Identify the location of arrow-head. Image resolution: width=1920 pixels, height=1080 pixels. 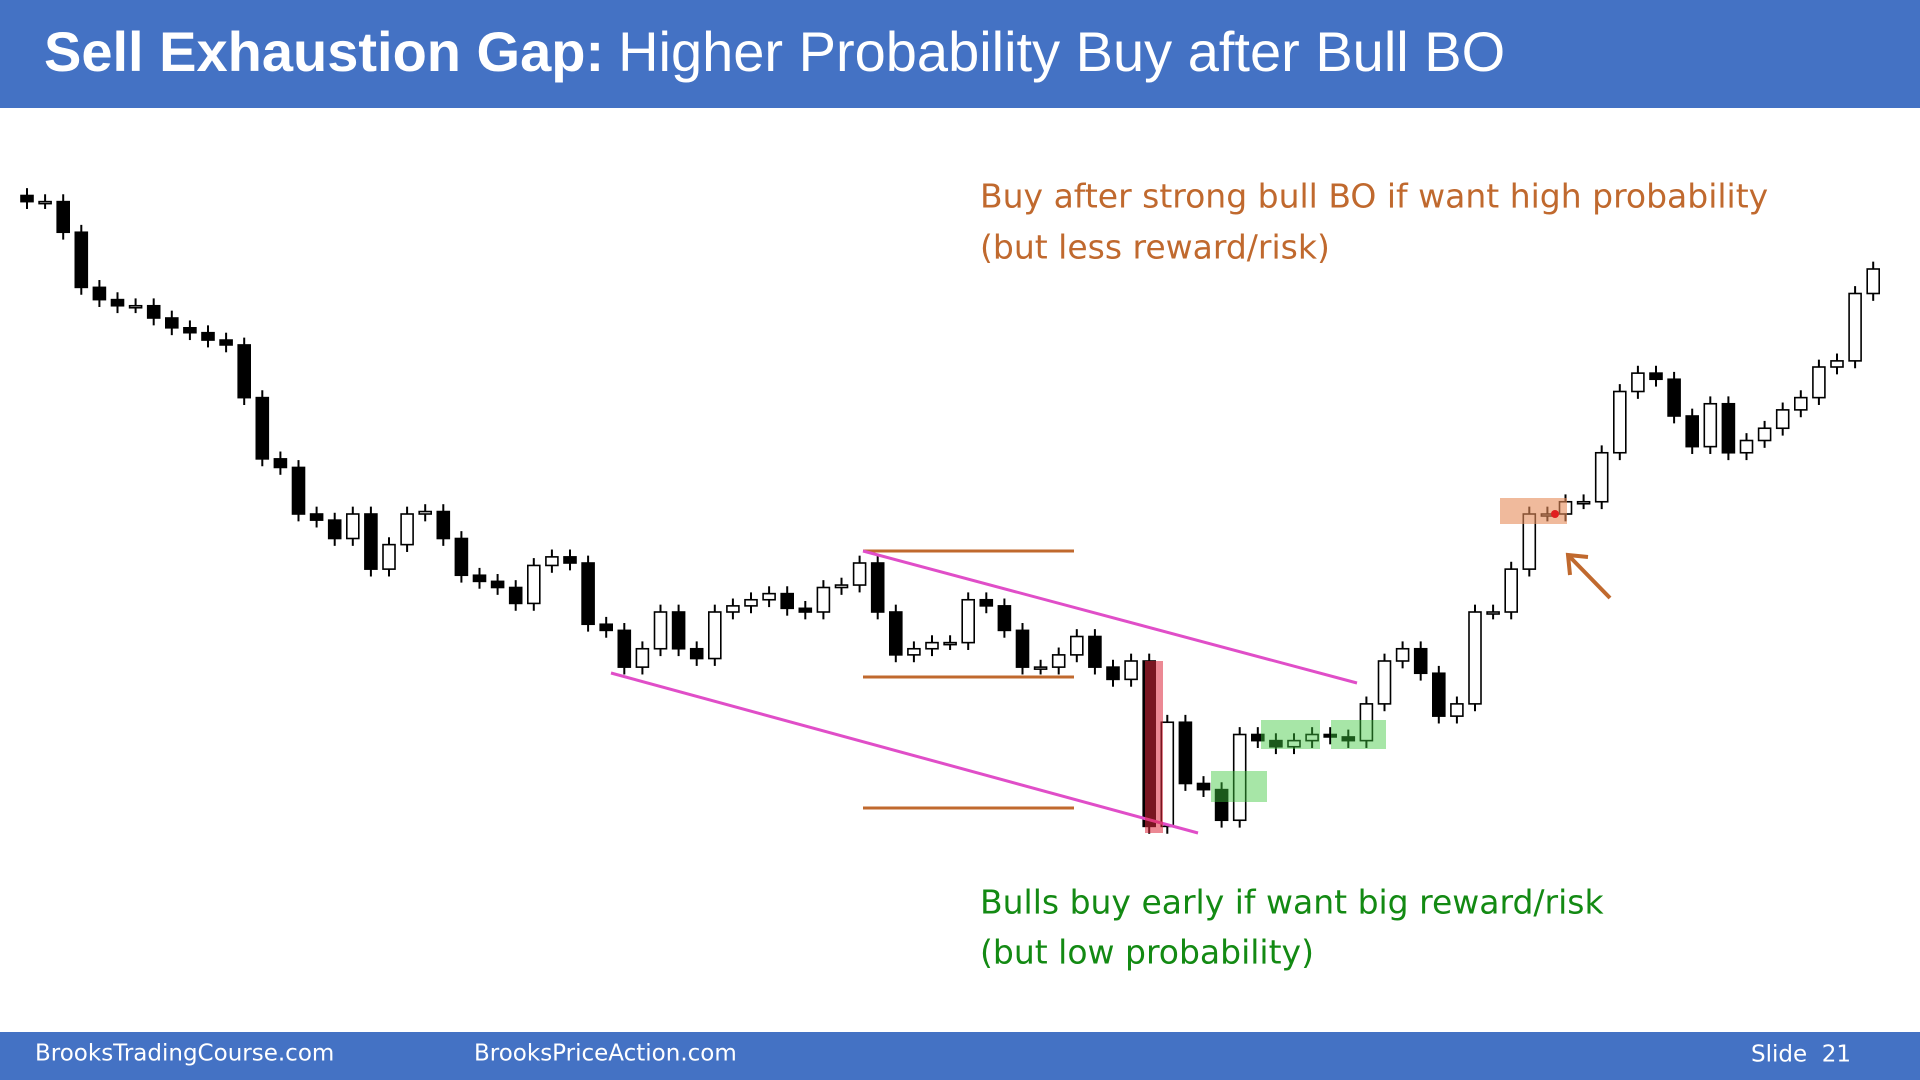
(1577, 564).